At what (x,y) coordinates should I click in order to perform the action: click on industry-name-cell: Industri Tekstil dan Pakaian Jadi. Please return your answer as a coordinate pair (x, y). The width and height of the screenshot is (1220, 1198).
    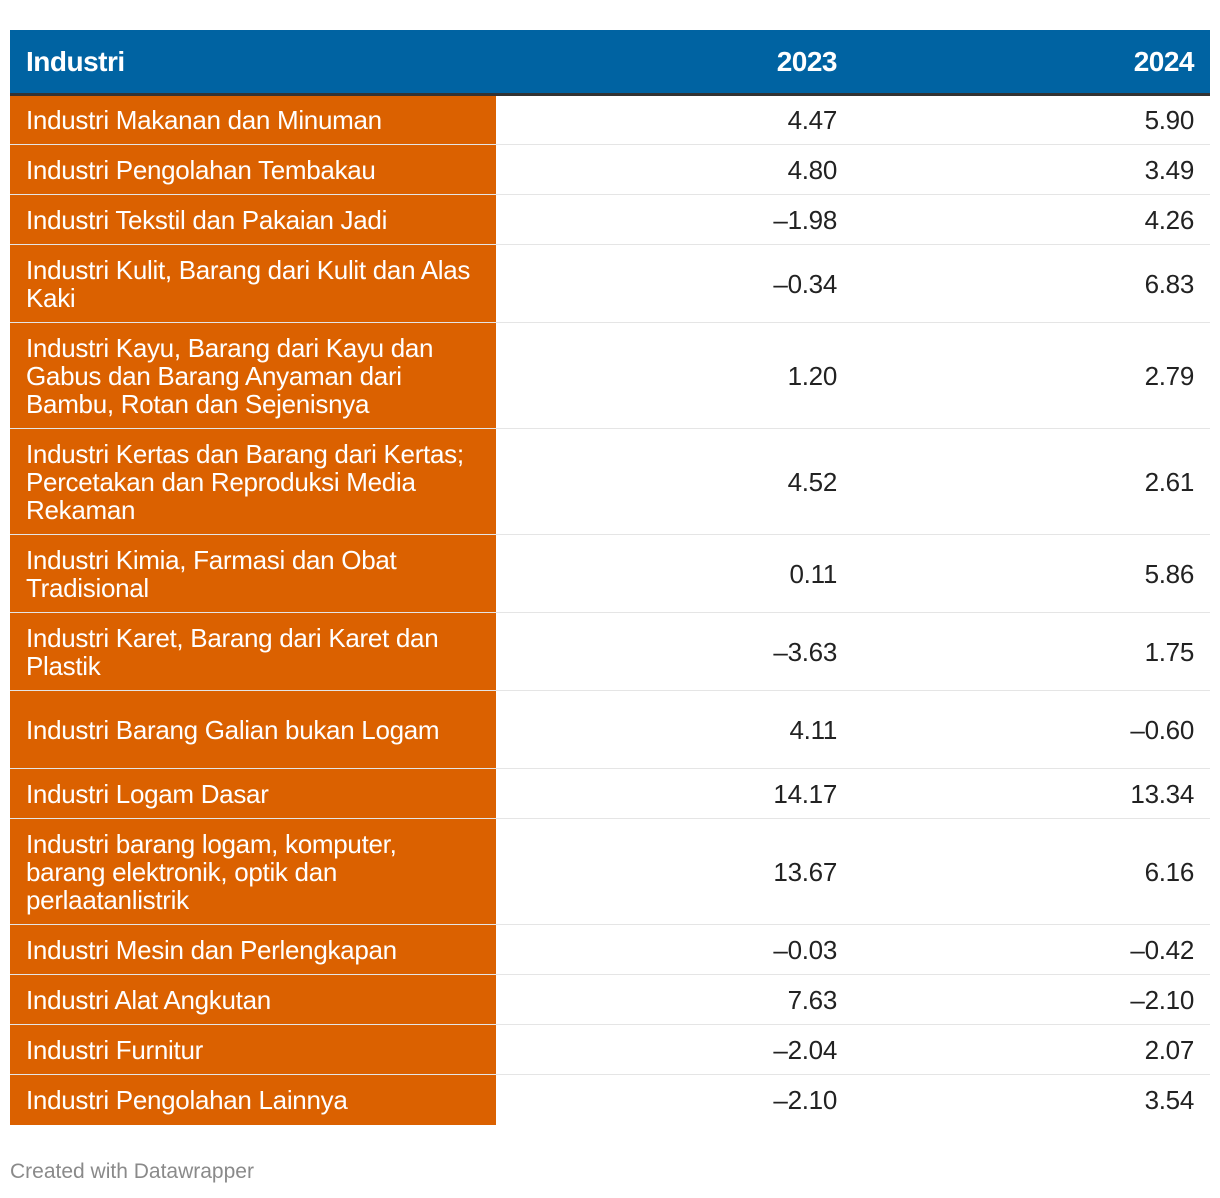
    Looking at the image, I should click on (253, 219).